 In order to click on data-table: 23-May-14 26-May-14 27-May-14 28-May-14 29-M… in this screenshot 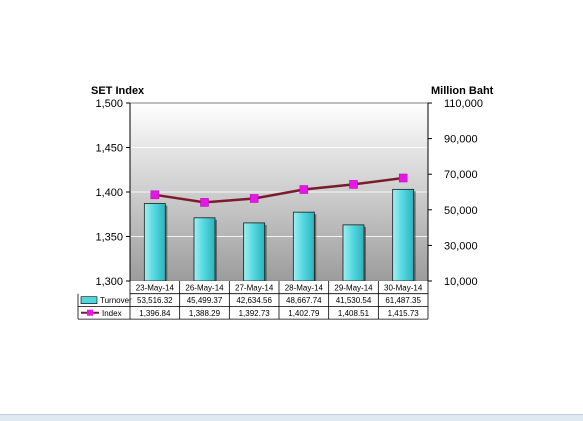, I will do `click(253, 300)`.